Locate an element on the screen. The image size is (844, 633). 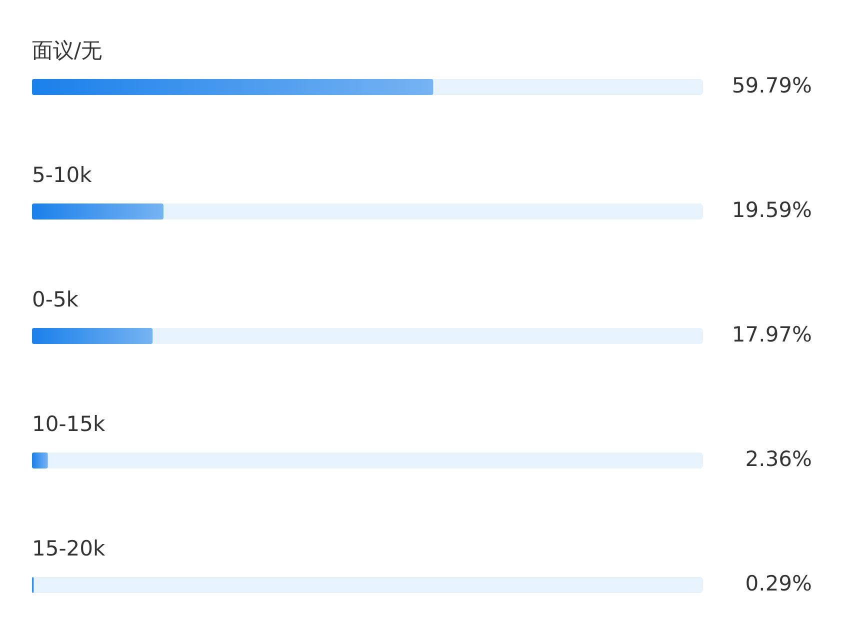
y-tick-label: 0-5k is located at coordinates (56, 300).